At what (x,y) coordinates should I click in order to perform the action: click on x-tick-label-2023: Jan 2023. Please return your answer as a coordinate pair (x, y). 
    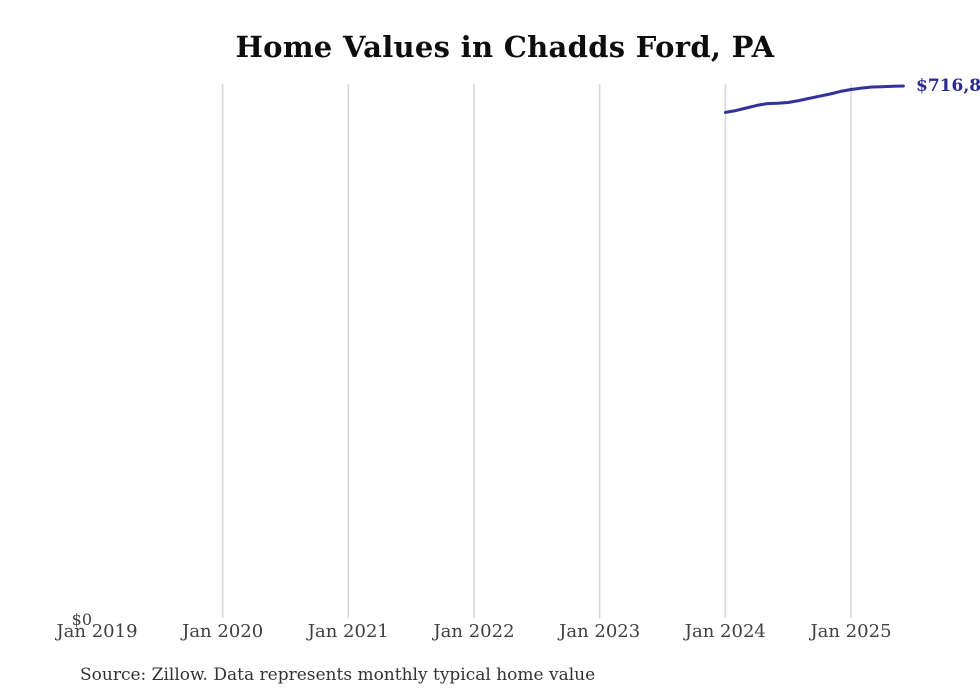
    Looking at the image, I should click on (600, 631).